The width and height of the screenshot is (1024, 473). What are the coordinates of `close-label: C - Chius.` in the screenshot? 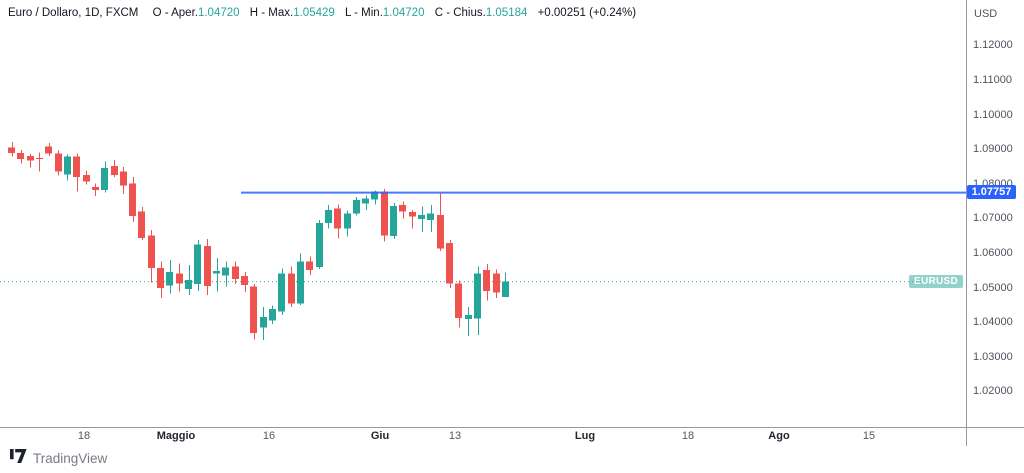 It's located at (460, 13).